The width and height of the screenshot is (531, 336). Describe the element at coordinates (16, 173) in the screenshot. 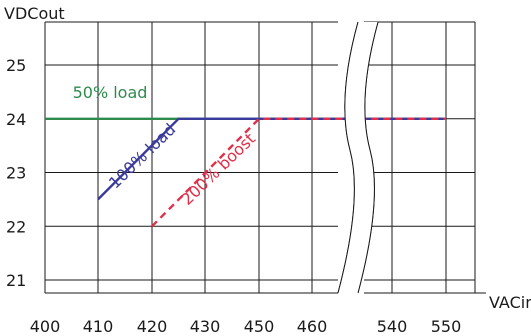

I see `y-tick-label: 23` at that location.